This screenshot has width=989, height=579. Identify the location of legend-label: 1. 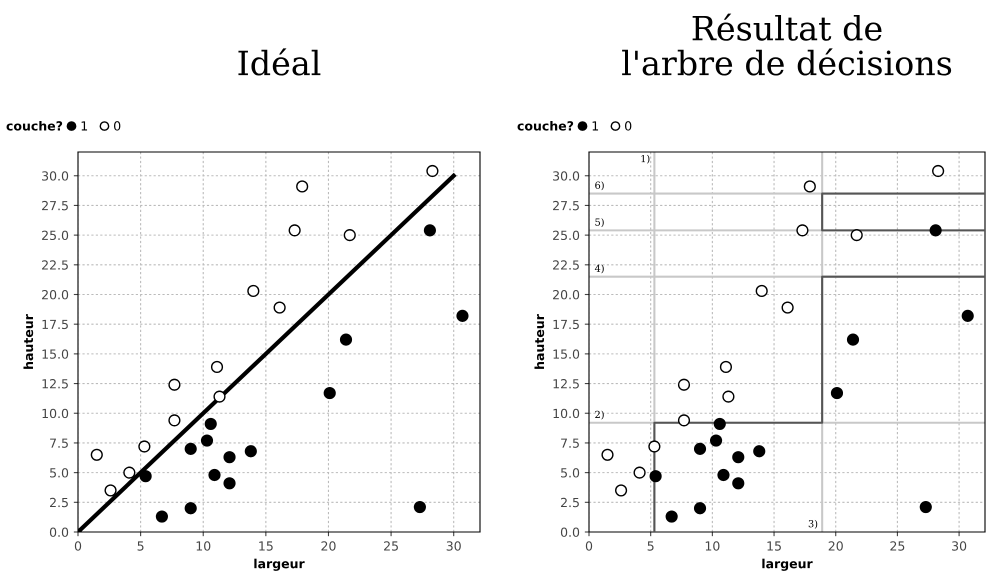
(595, 125).